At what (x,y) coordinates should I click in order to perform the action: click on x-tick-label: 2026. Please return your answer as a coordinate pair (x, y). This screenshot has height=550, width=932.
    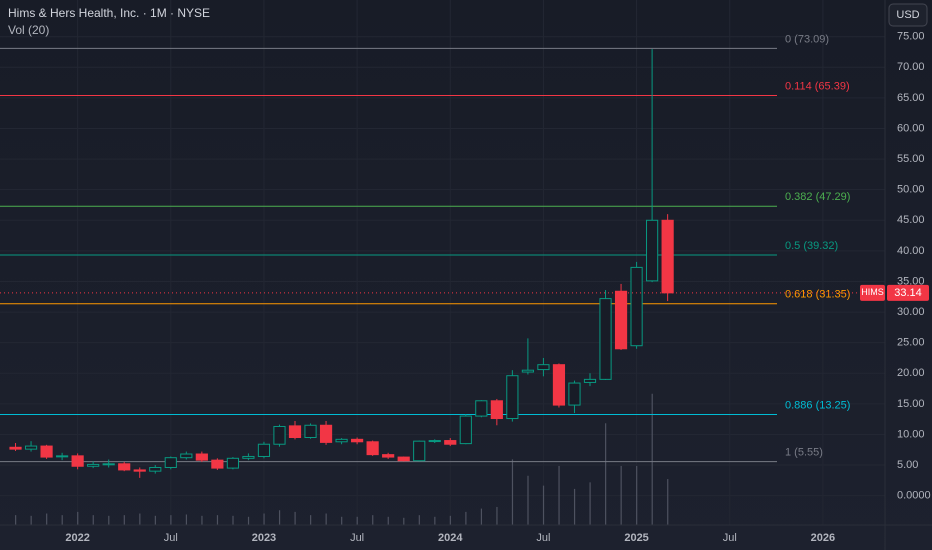
    Looking at the image, I should click on (823, 538).